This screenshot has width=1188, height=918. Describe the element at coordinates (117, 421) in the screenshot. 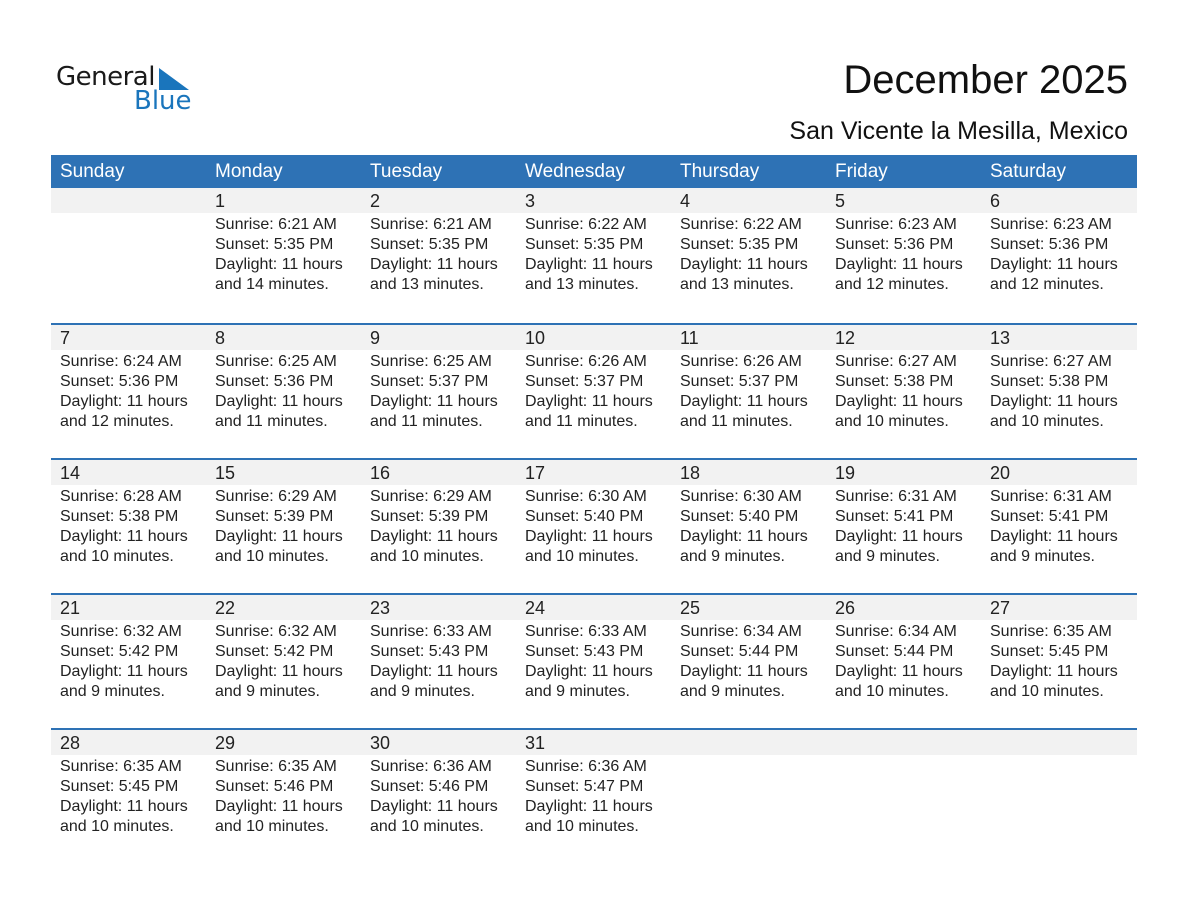

I see `daylight-minutes-text: and 12 minutes.` at that location.